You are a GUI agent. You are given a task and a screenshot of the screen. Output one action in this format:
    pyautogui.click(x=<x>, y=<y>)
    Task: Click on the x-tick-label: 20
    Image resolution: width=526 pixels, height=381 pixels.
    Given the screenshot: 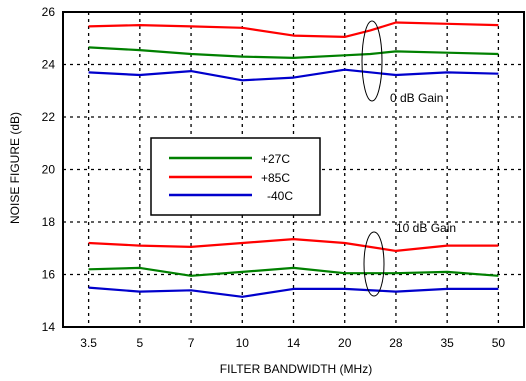 What is the action you would take?
    pyautogui.click(x=345, y=343)
    